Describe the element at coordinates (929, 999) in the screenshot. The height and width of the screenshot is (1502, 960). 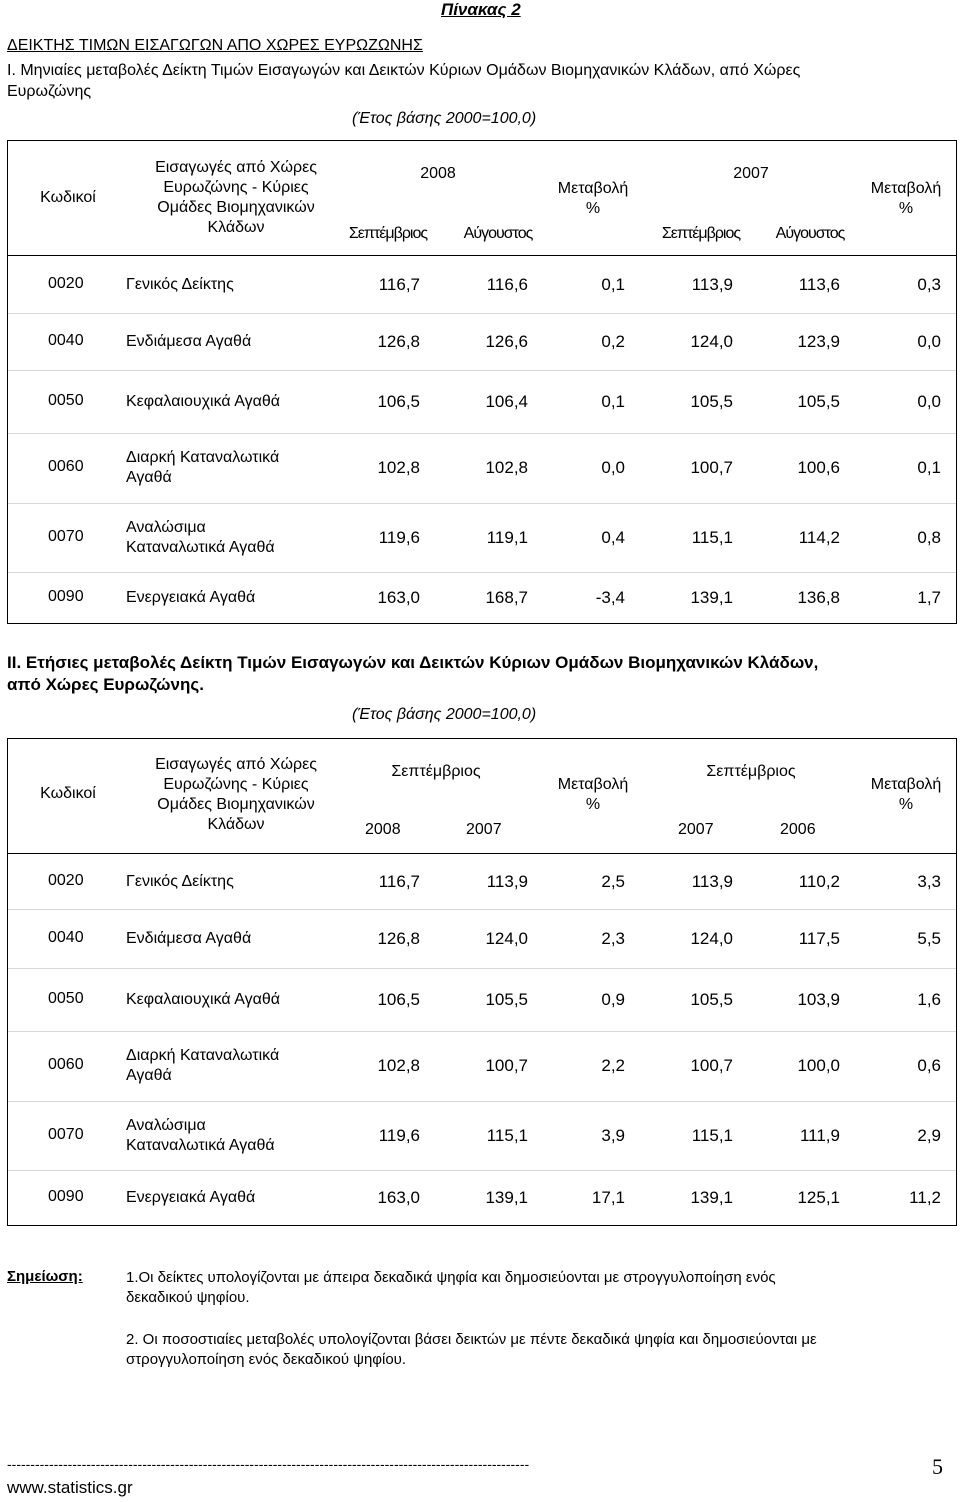
I see `row-value: 1,6` at that location.